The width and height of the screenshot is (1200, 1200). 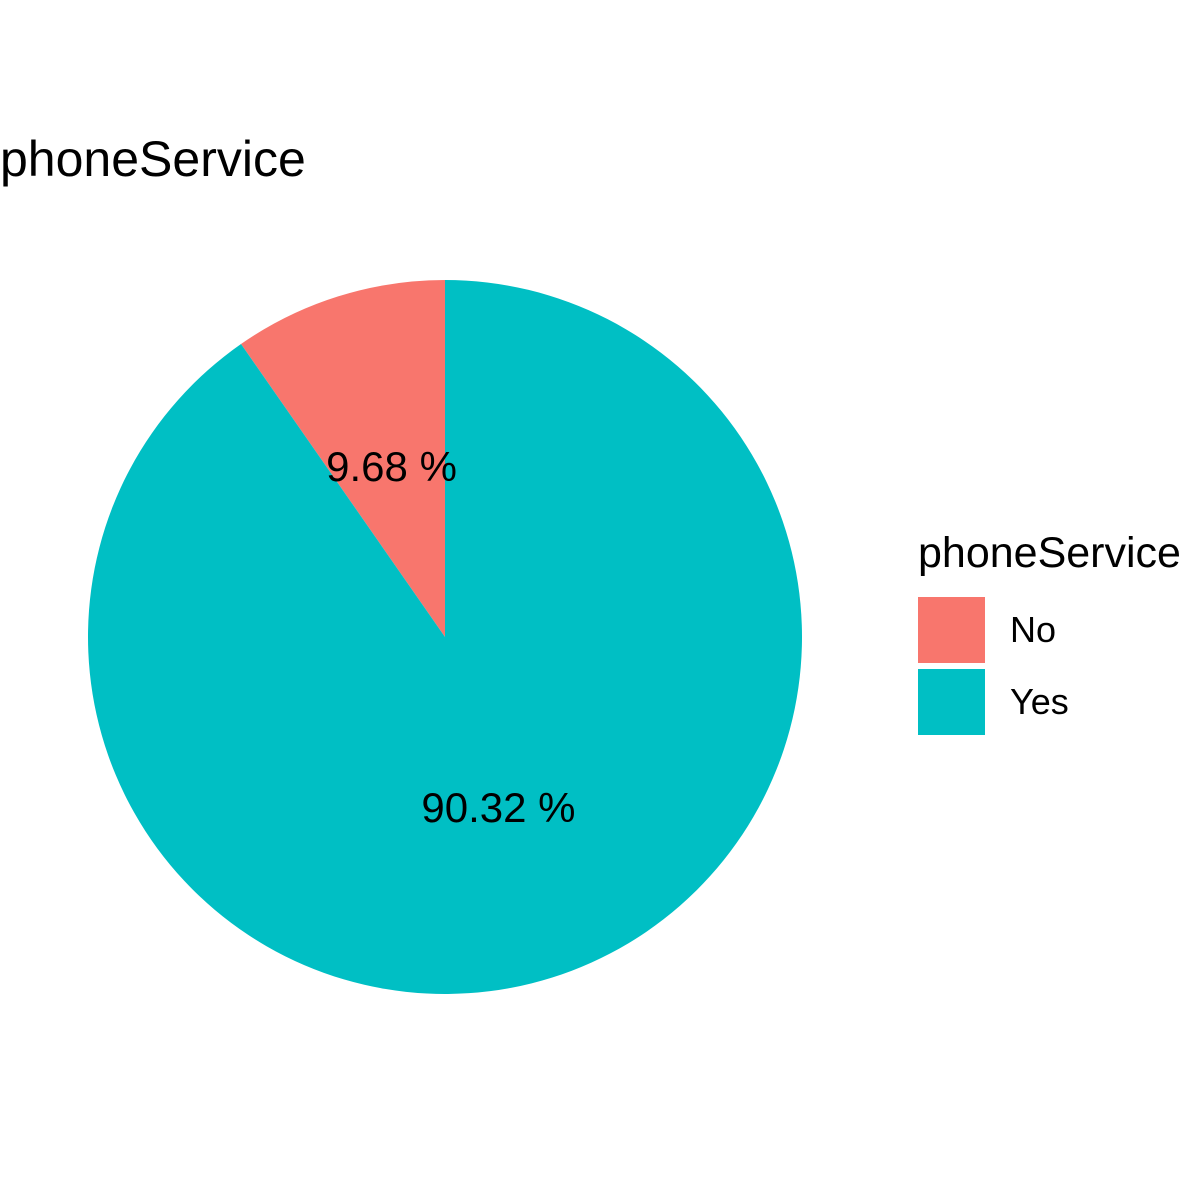 I want to click on legend-item-yes: Yes, so click(x=1049, y=702).